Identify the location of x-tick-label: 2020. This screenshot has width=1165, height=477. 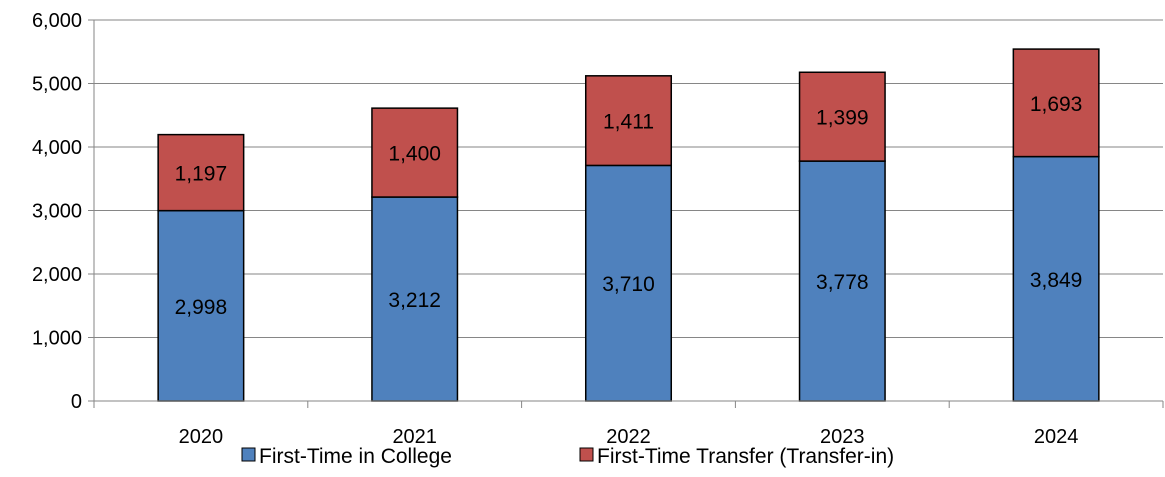
(201, 437).